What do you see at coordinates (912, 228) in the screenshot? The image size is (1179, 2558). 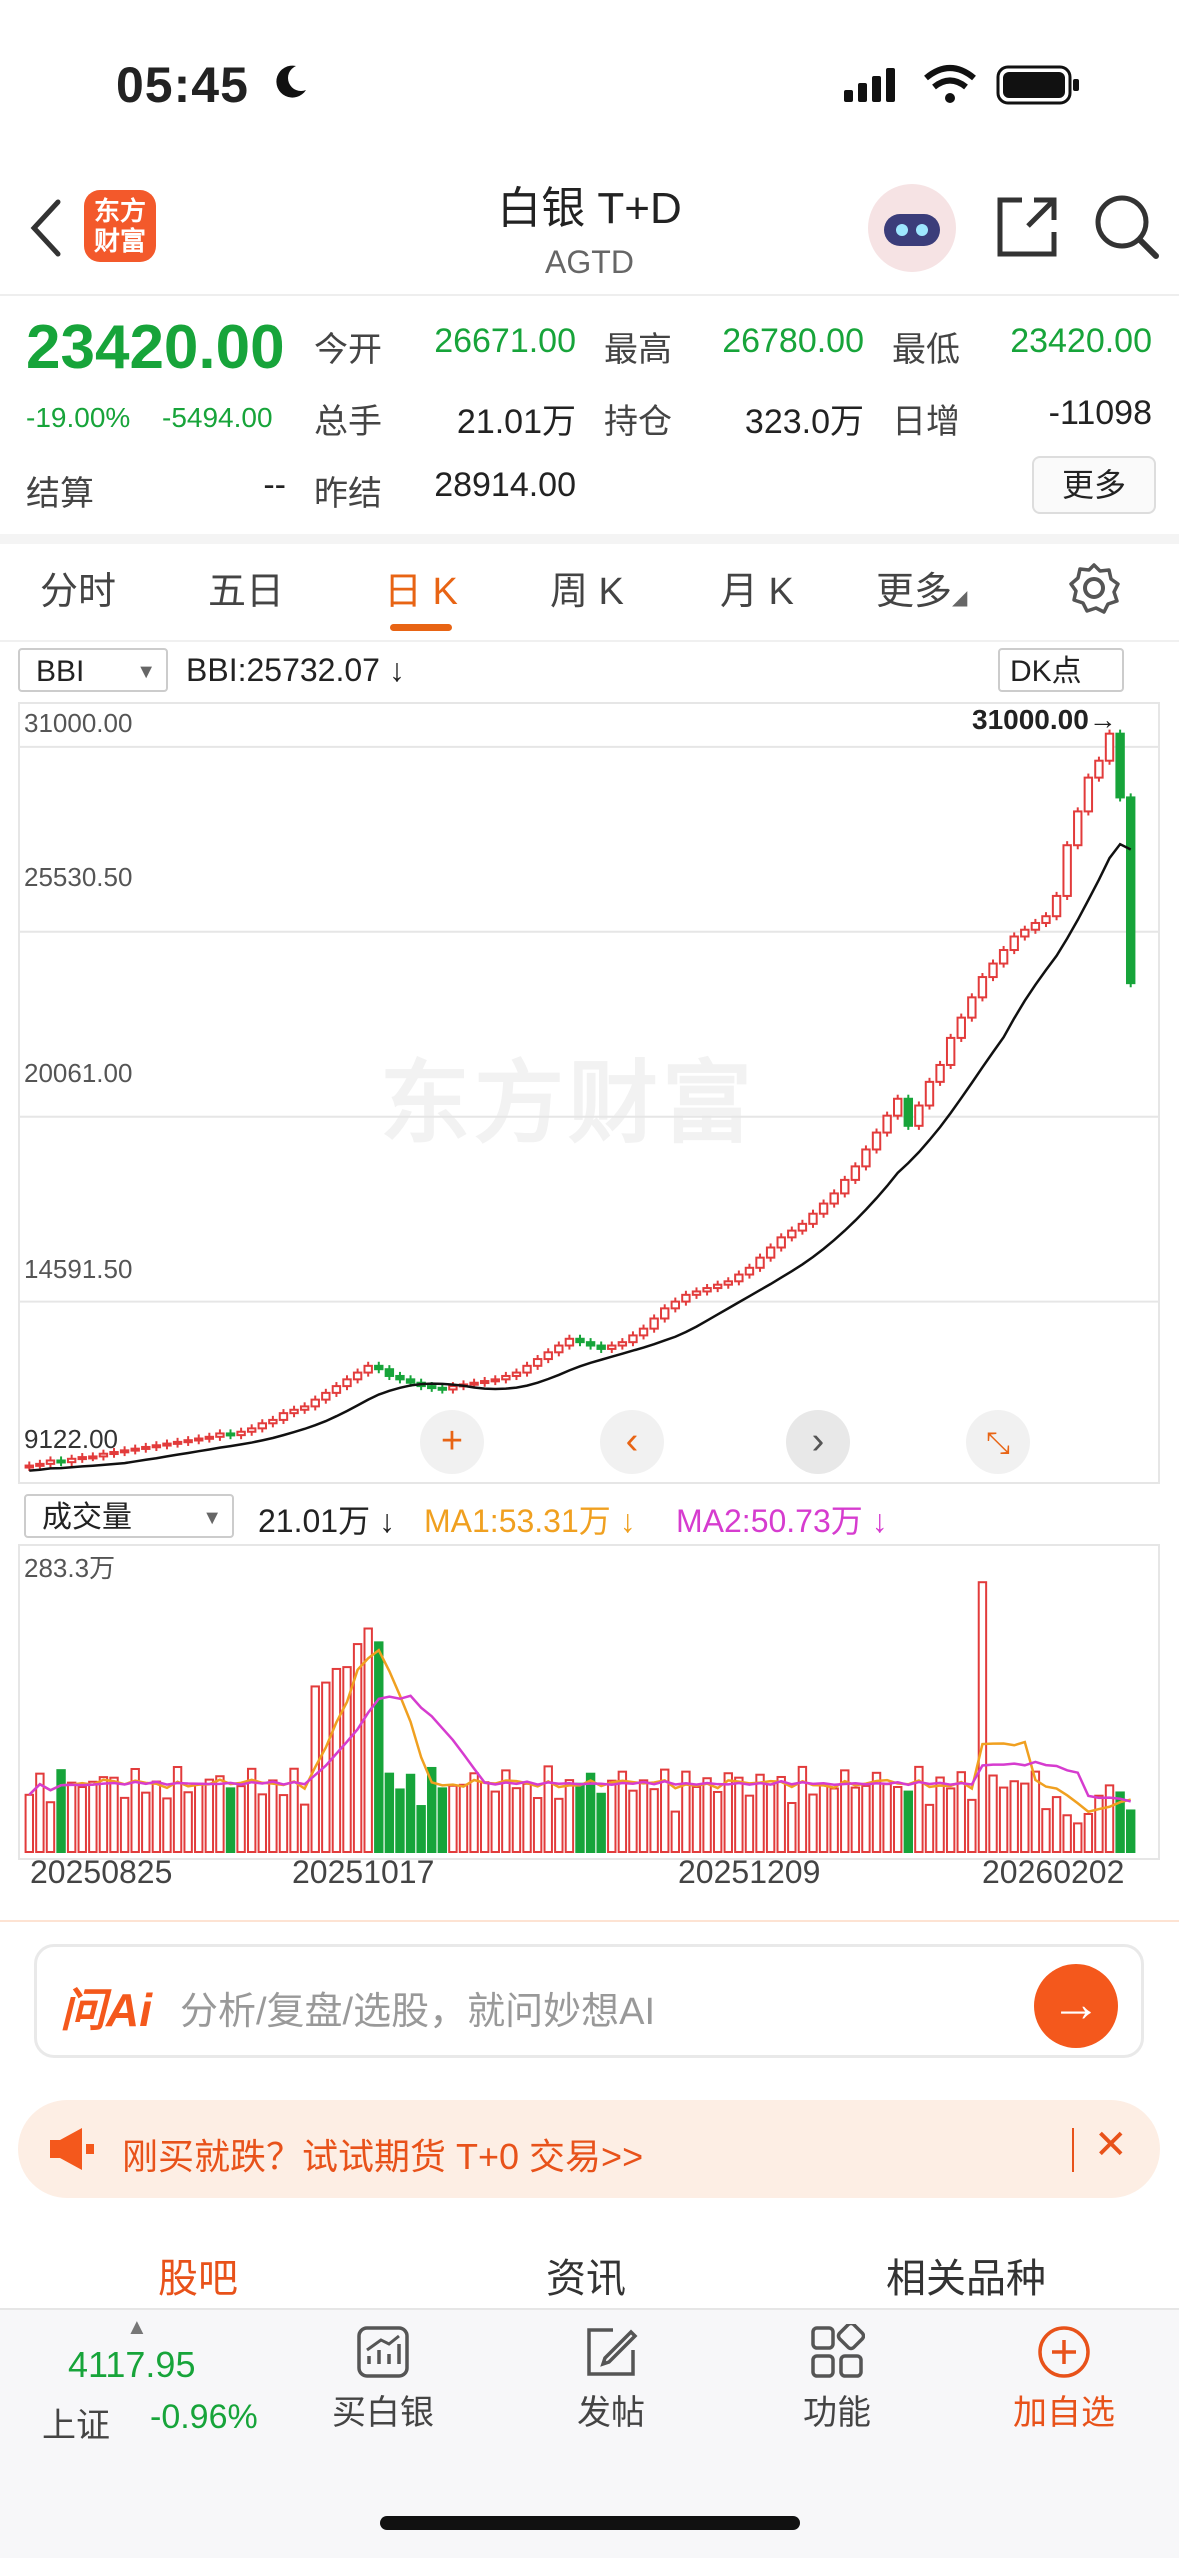 I see `ai-assistant-avatar-icon` at bounding box center [912, 228].